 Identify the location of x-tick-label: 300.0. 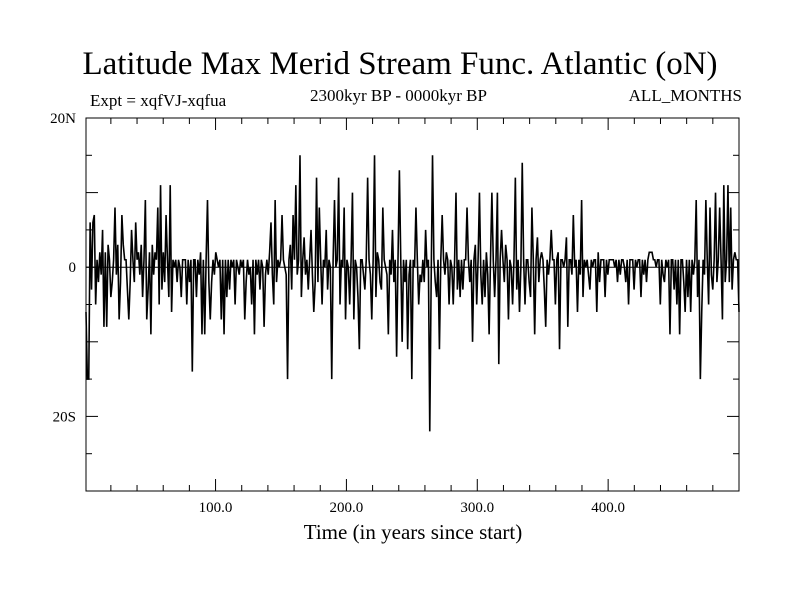
(477, 508).